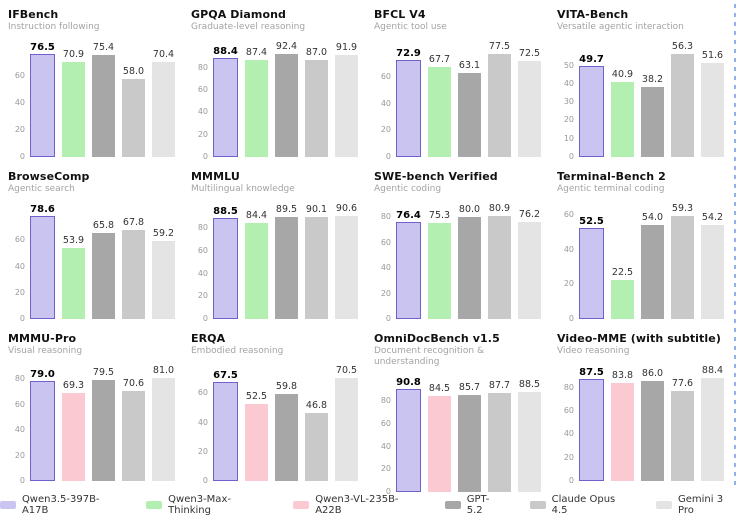  I want to click on bar-value-label: 67.5, so click(225, 376).